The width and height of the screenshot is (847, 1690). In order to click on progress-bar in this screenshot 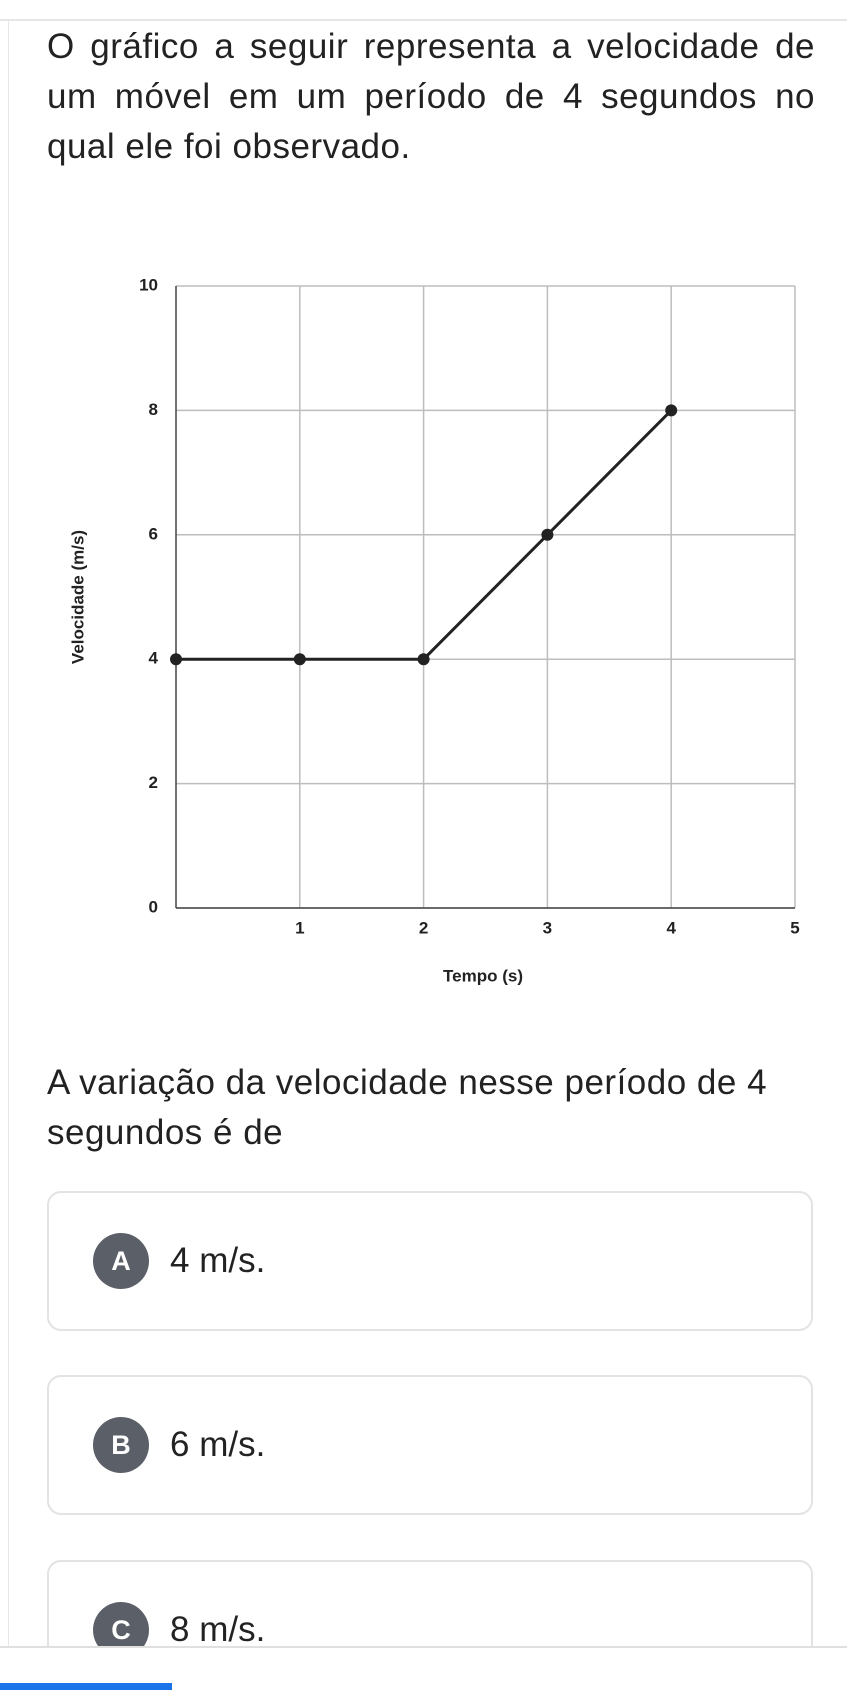, I will do `click(86, 1686)`.